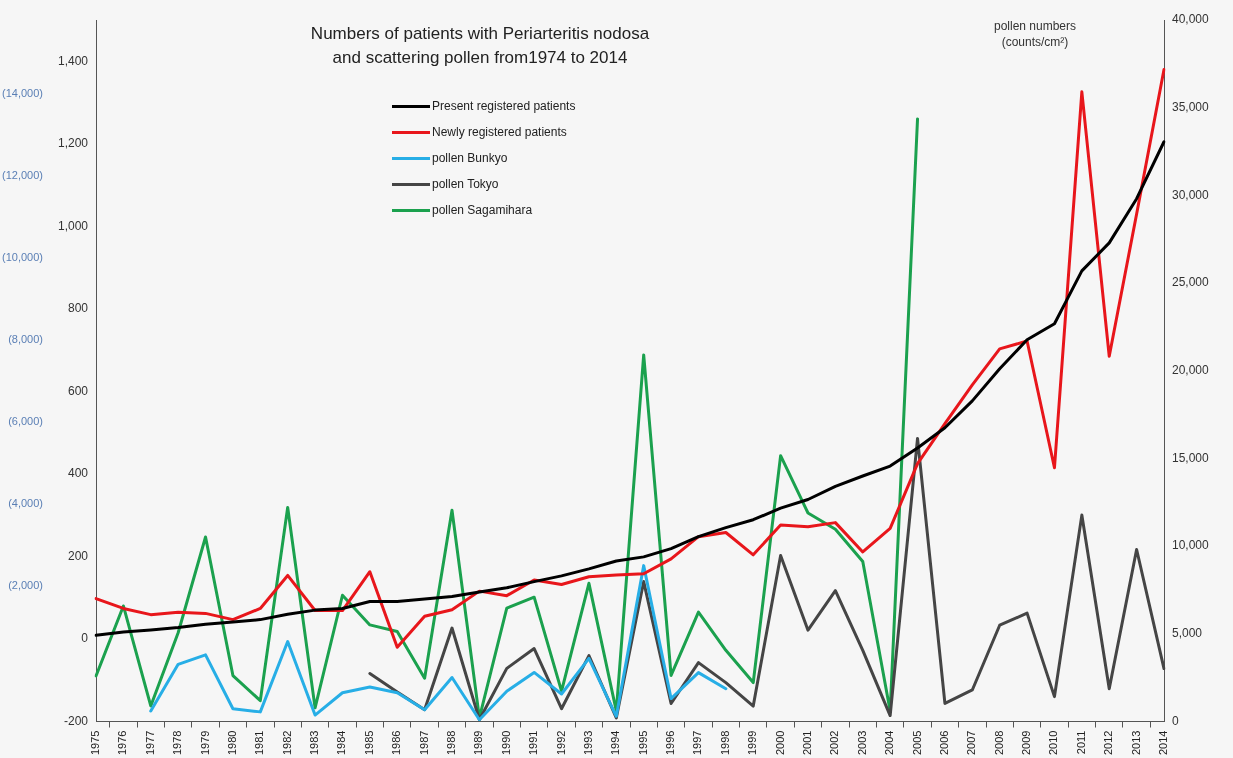 Image resolution: width=1233 pixels, height=758 pixels. I want to click on x-tick-label: 2013, so click(1135, 743).